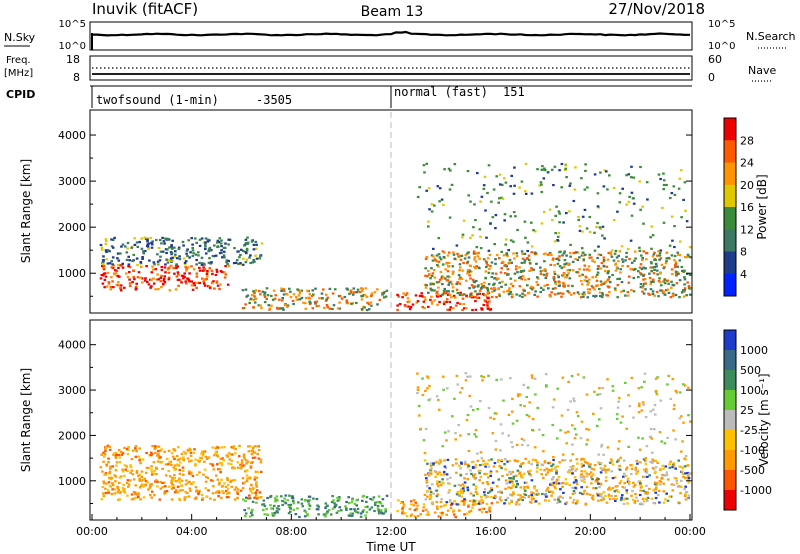  Describe the element at coordinates (730, 480) in the screenshot. I see `colorbar-swatch` at that location.